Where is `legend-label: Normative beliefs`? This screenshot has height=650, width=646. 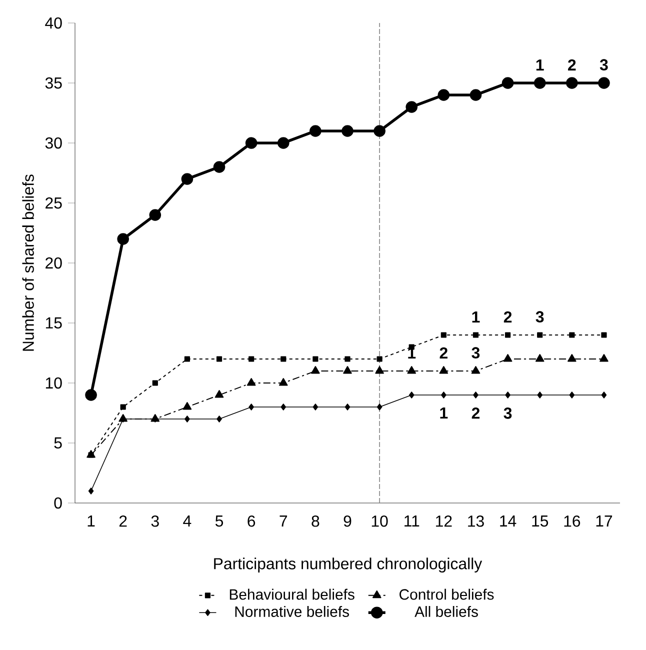 legend-label: Normative beliefs is located at coordinates (292, 611).